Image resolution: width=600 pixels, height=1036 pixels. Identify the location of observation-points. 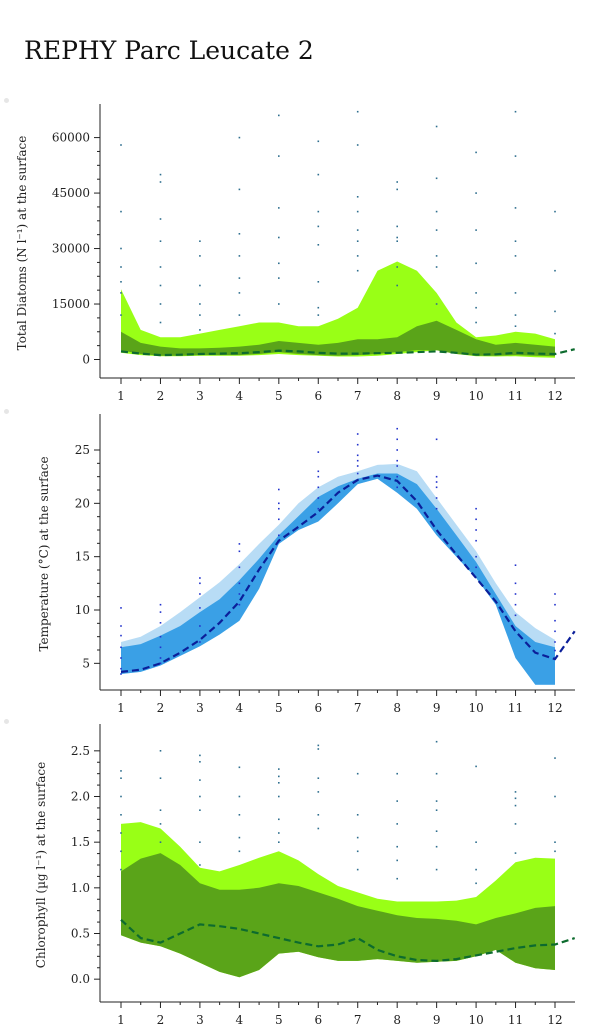
(338, 812).